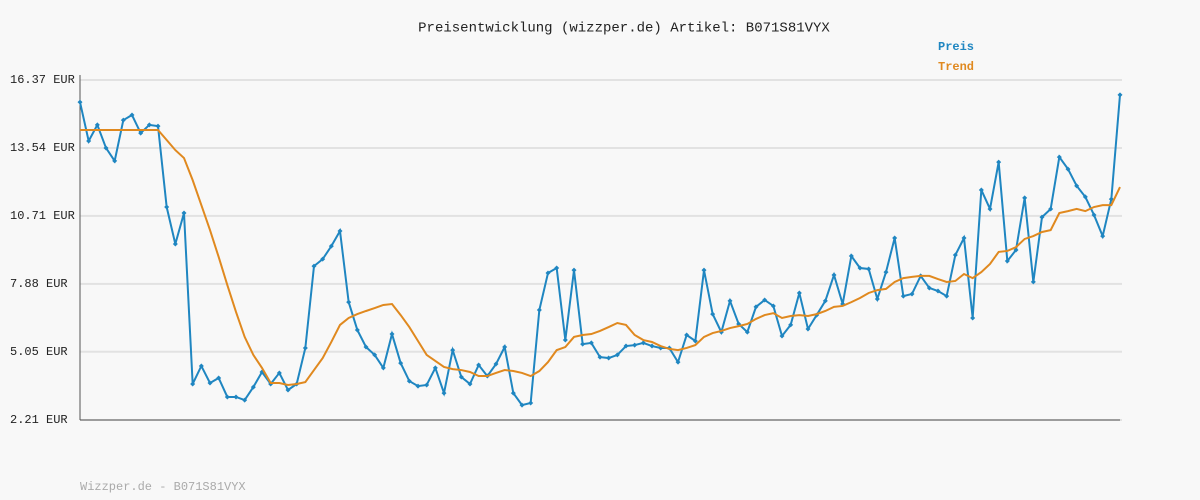 The height and width of the screenshot is (500, 1200). I want to click on y-tick-label: 7.88 EUR, so click(39, 284).